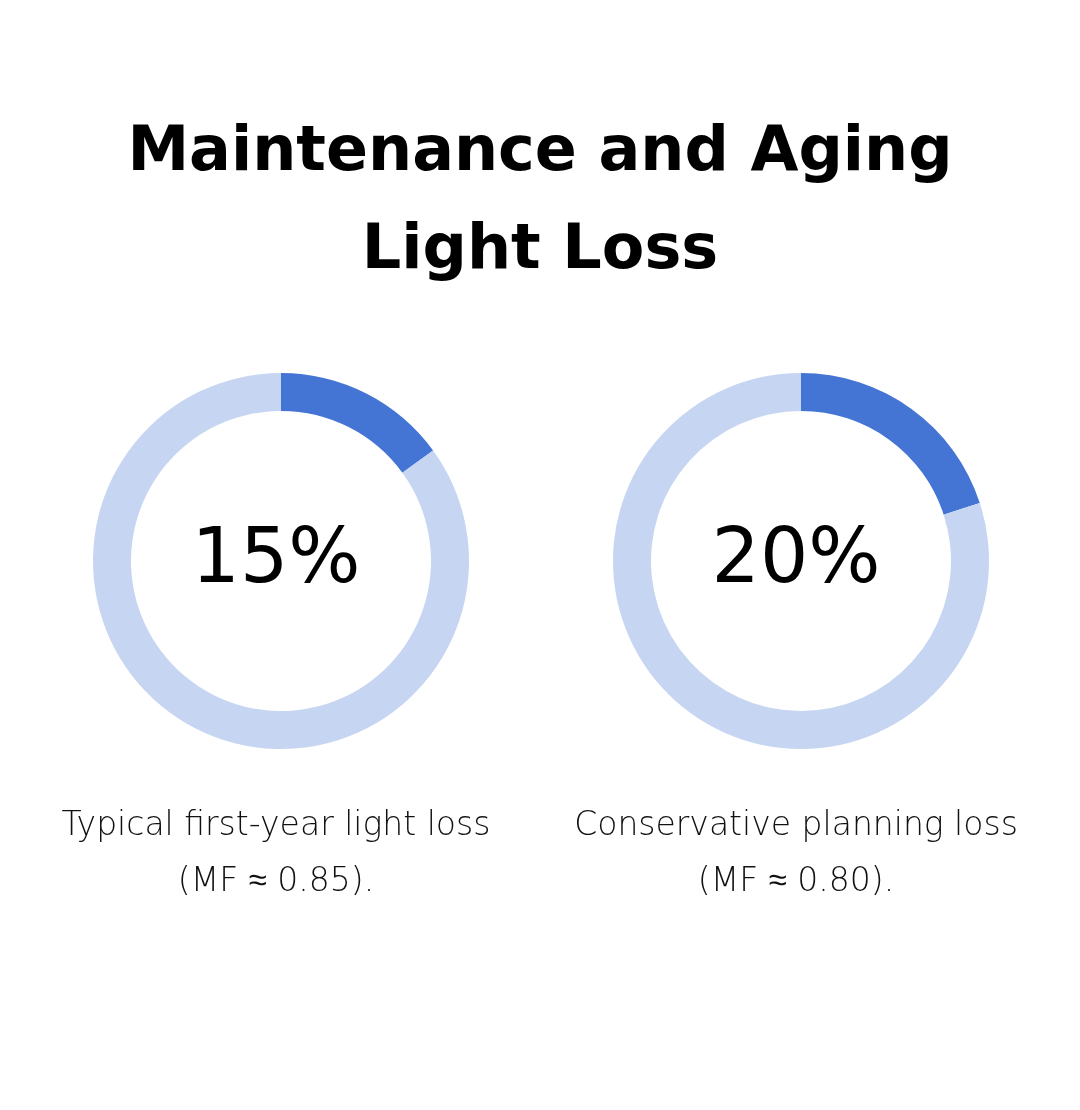 This screenshot has height=1110, width=1080. I want to click on text: Typical first-year light loss (MF ≈ 0.85)., so click(276, 852).